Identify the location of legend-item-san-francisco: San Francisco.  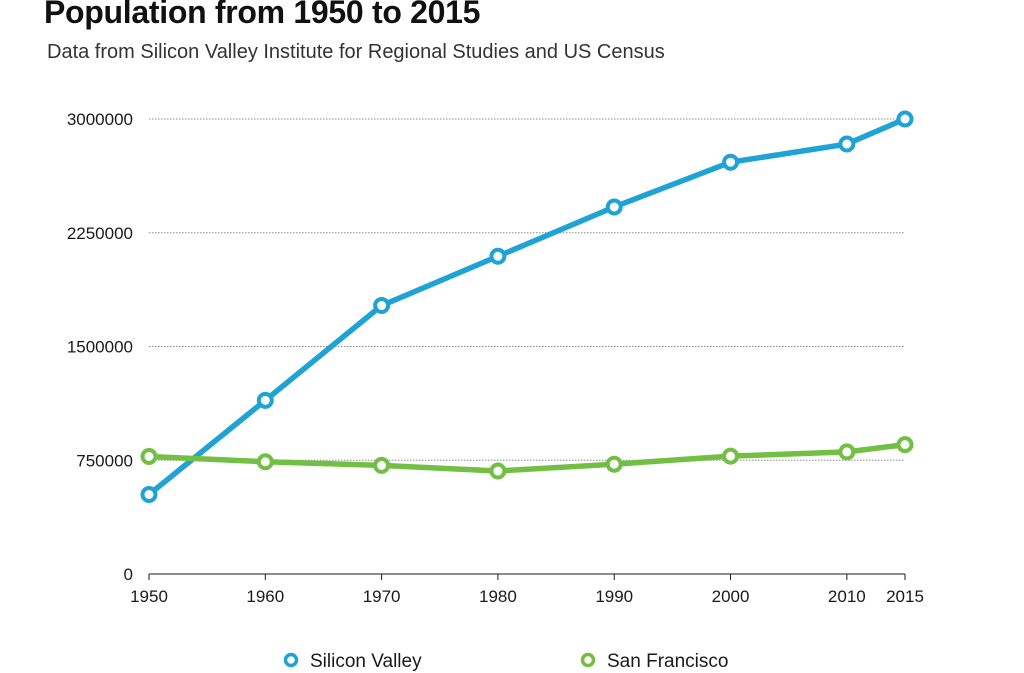
(654, 661).